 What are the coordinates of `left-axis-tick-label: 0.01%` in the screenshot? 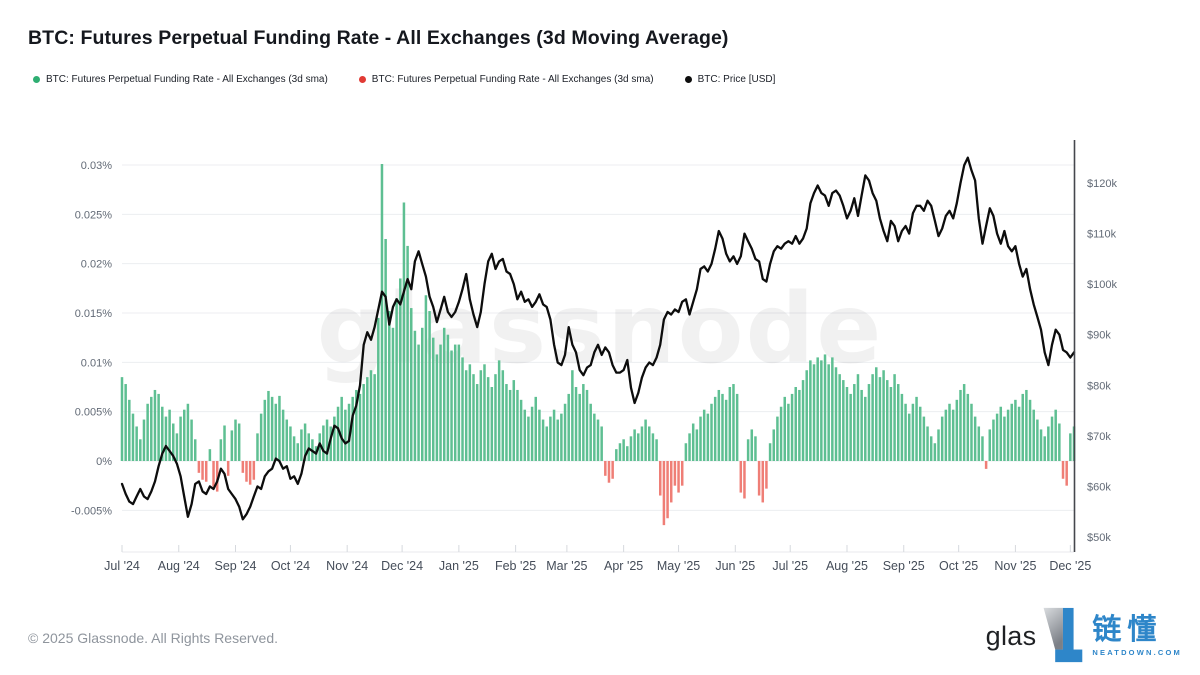 It's located at (96, 363).